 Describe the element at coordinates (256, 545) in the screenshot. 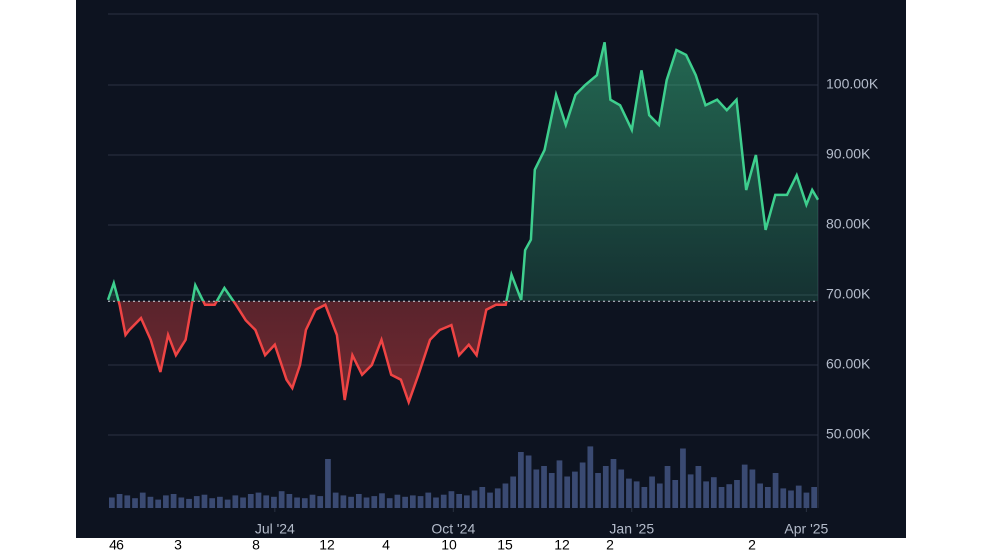

I see `bottom-label: 8` at that location.